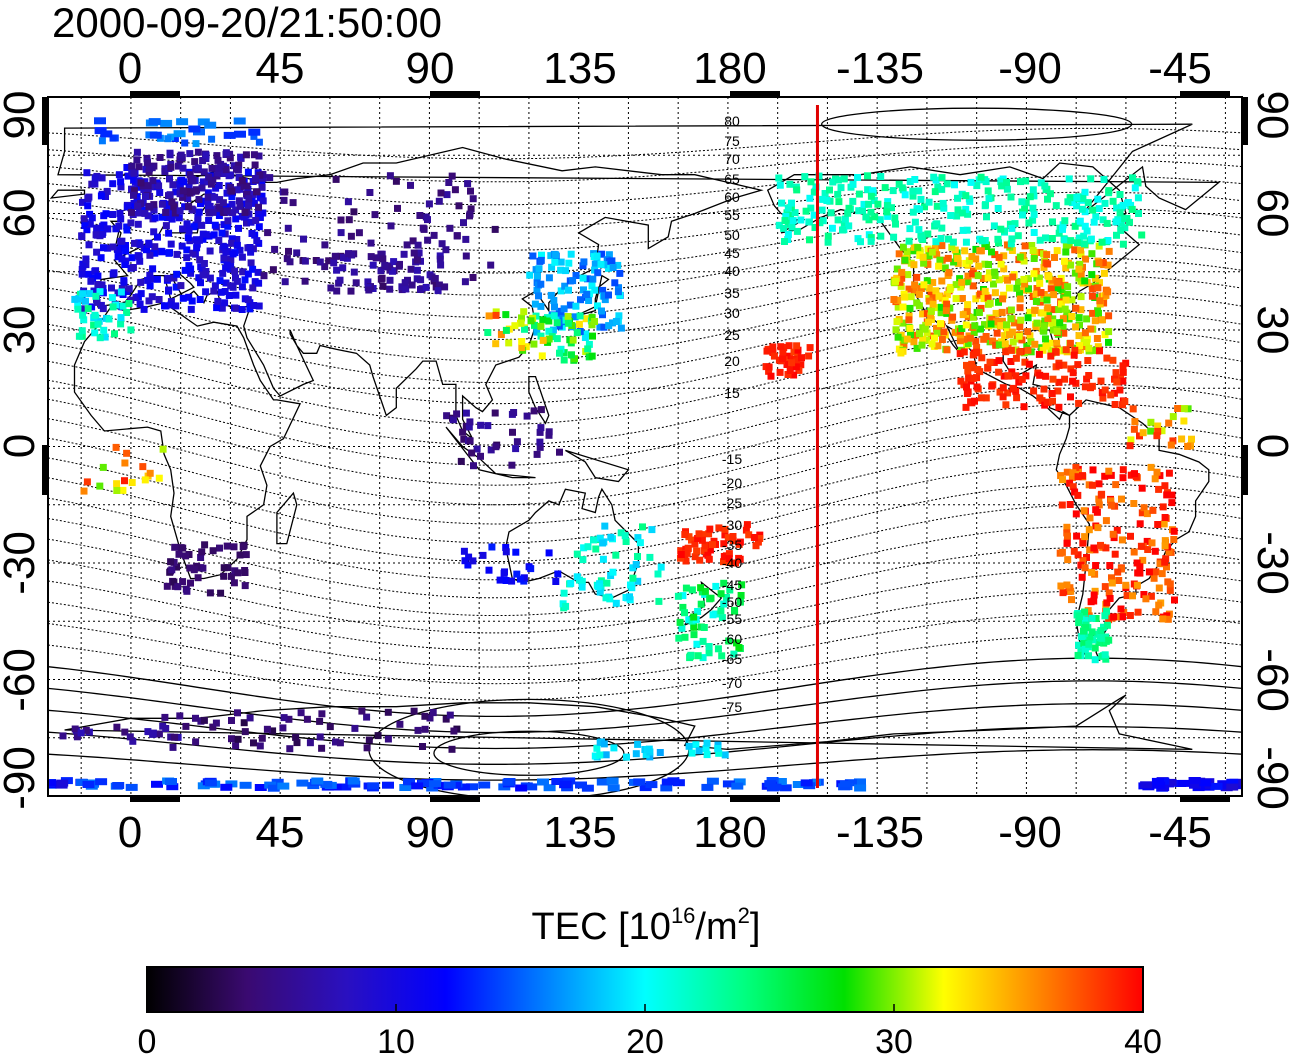 The image size is (1292, 1057). Describe the element at coordinates (1030, 68) in the screenshot. I see `lon-tick-top: -90` at that location.